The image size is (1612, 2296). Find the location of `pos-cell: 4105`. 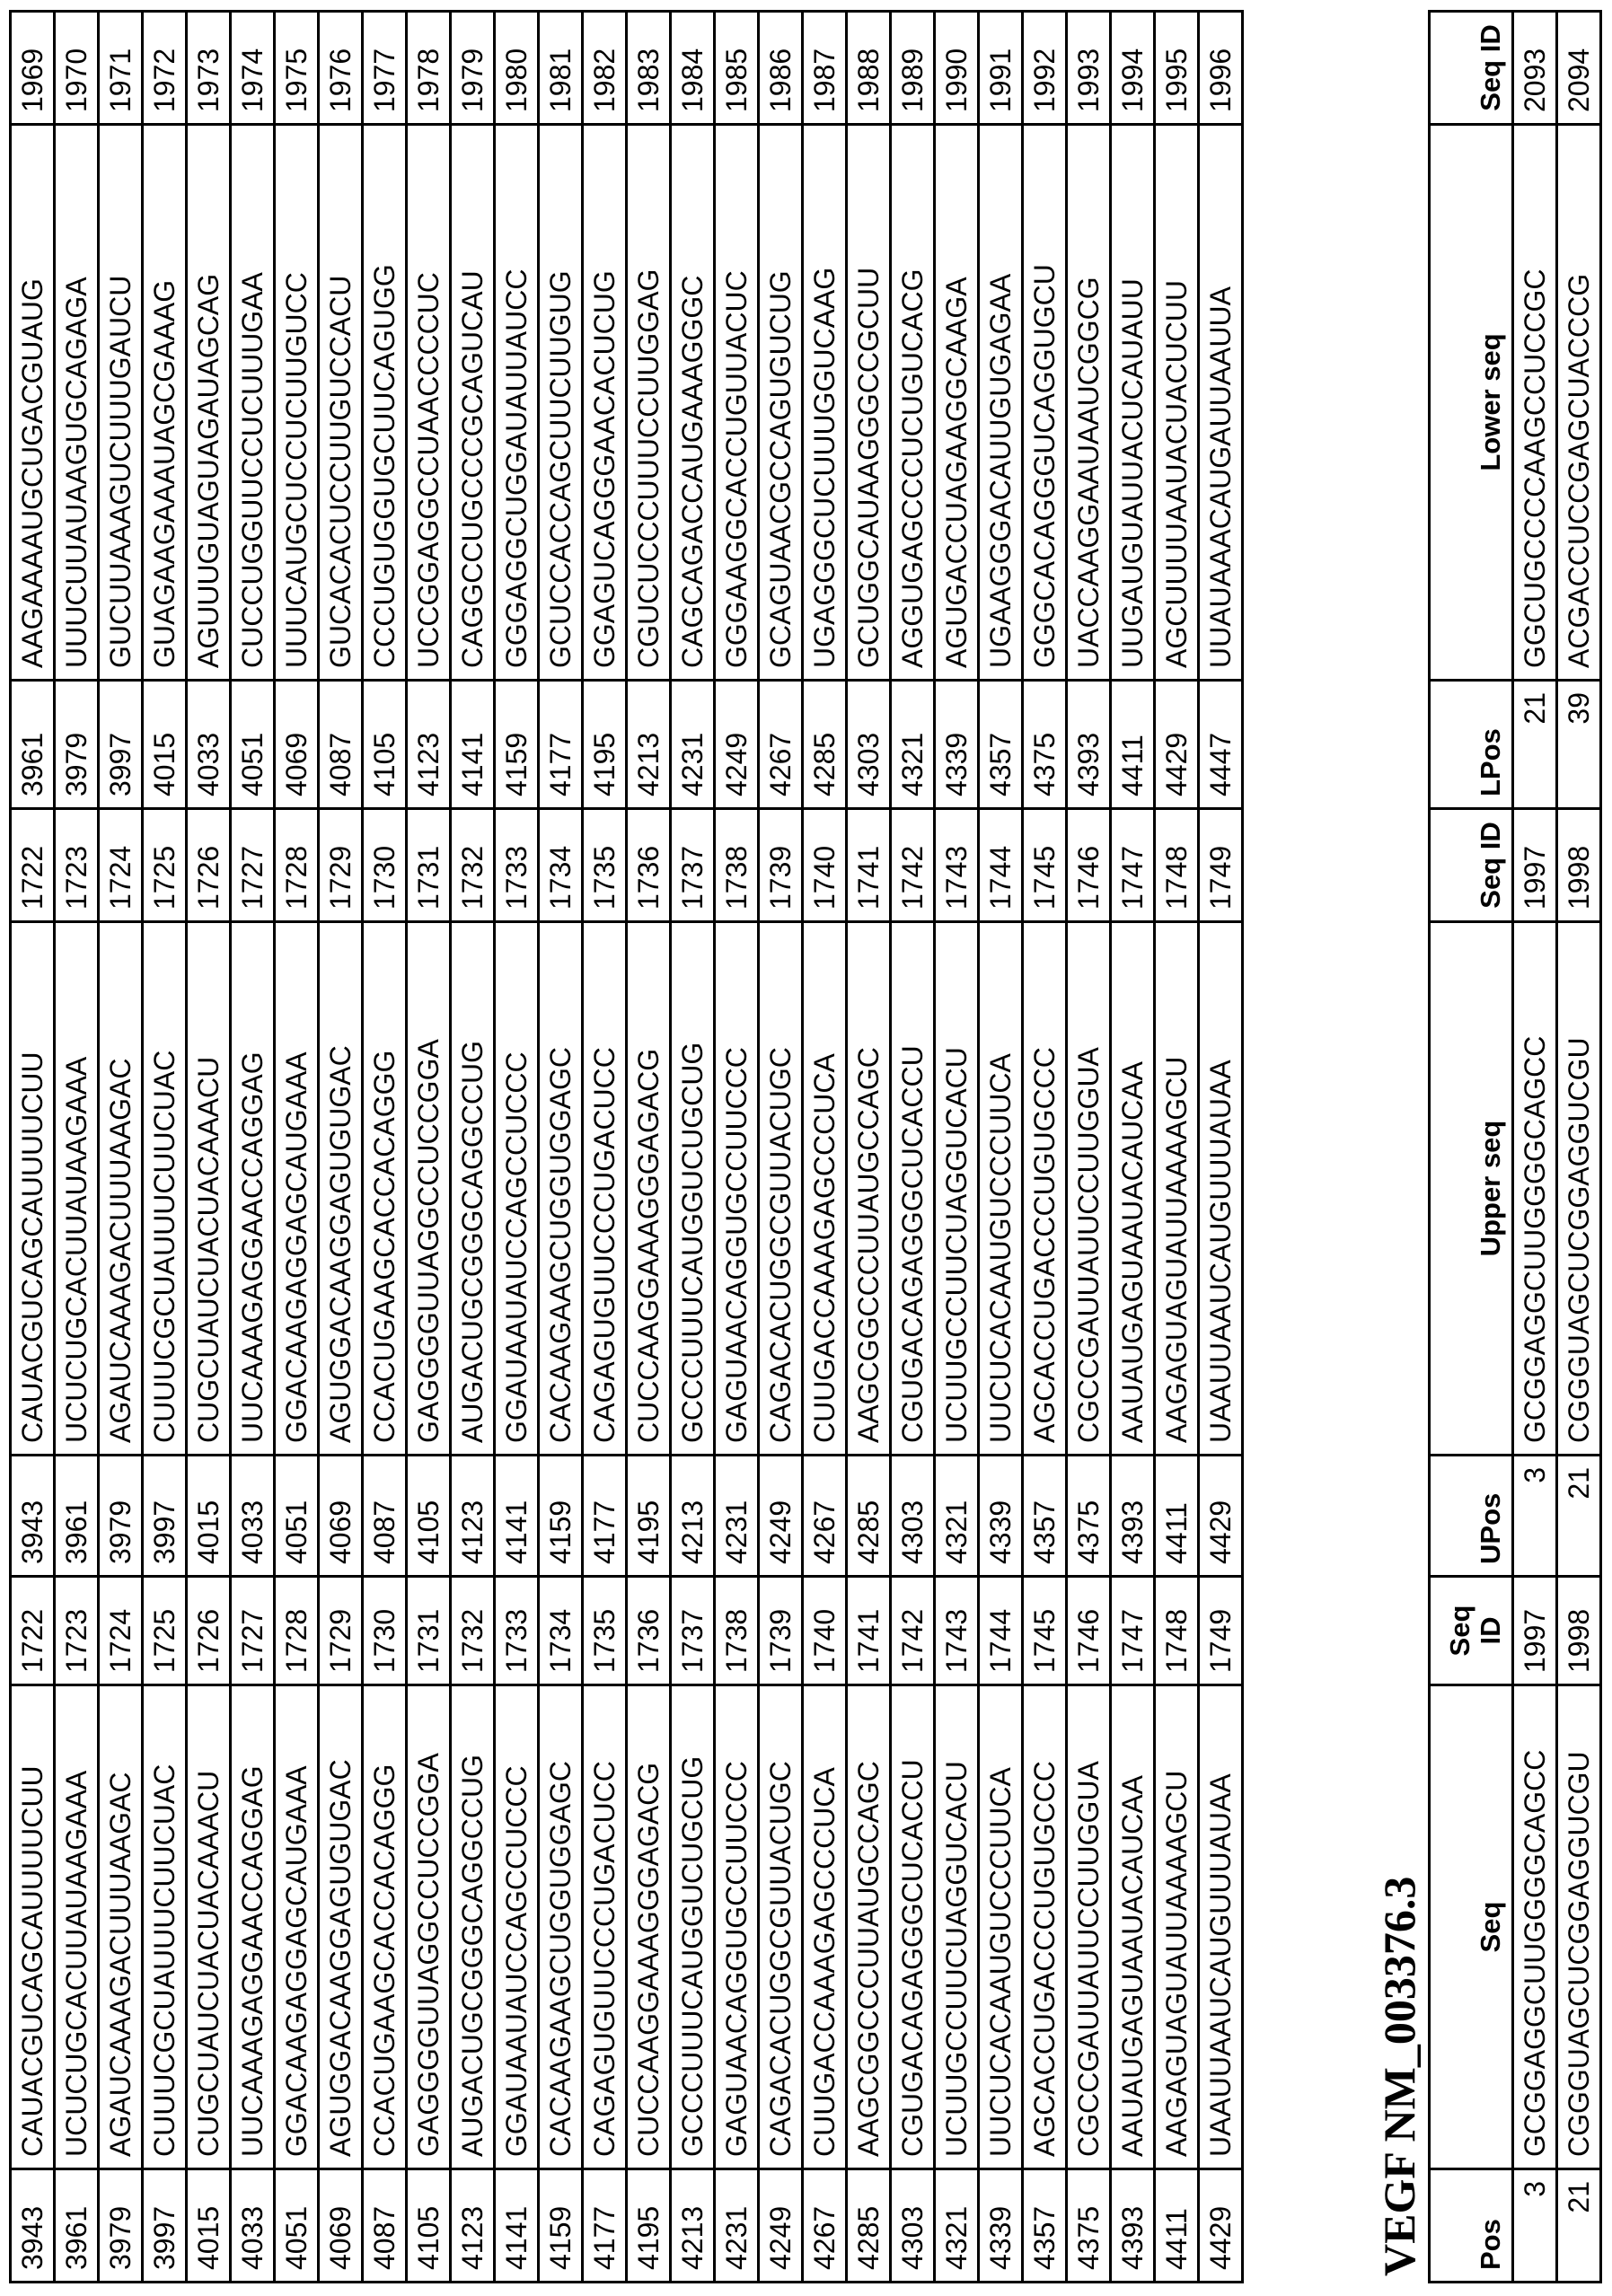

pos-cell: 4105 is located at coordinates (429, 2226).